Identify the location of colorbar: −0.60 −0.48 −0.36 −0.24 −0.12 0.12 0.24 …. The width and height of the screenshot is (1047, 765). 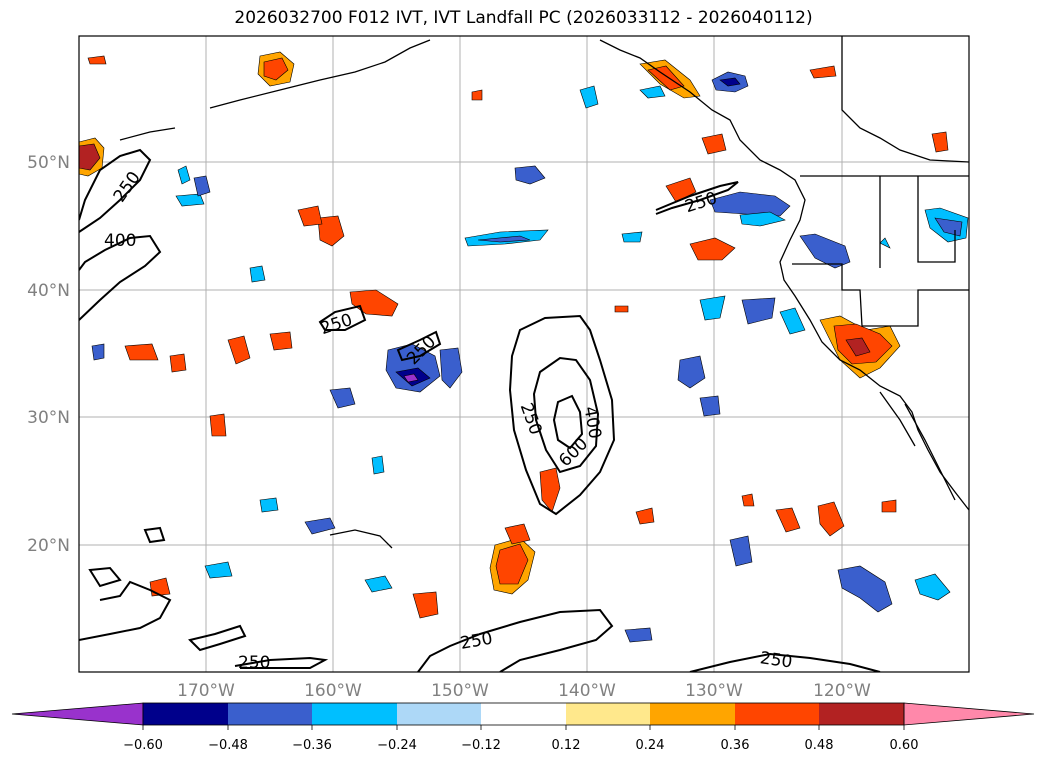
(523, 727).